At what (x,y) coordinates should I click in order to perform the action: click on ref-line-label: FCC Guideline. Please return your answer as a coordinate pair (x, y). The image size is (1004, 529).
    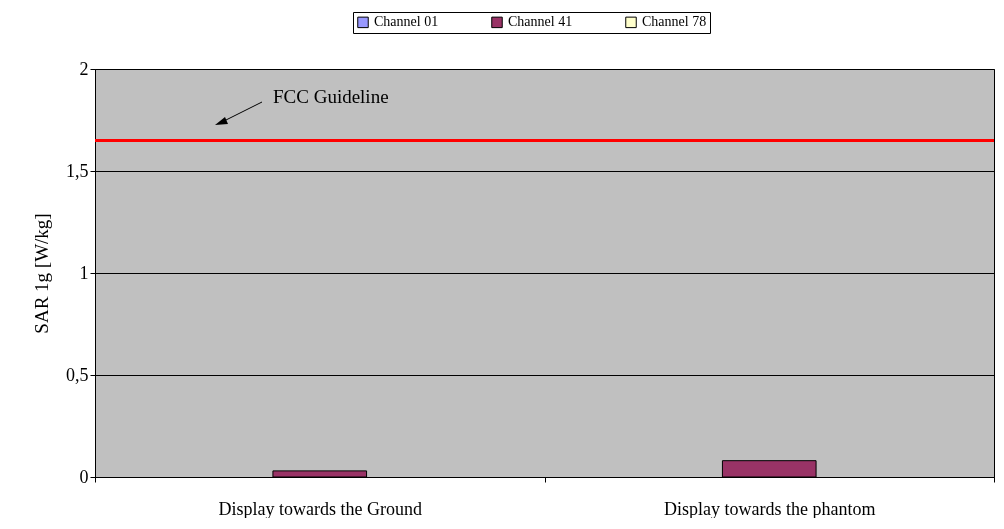
    Looking at the image, I should click on (331, 97).